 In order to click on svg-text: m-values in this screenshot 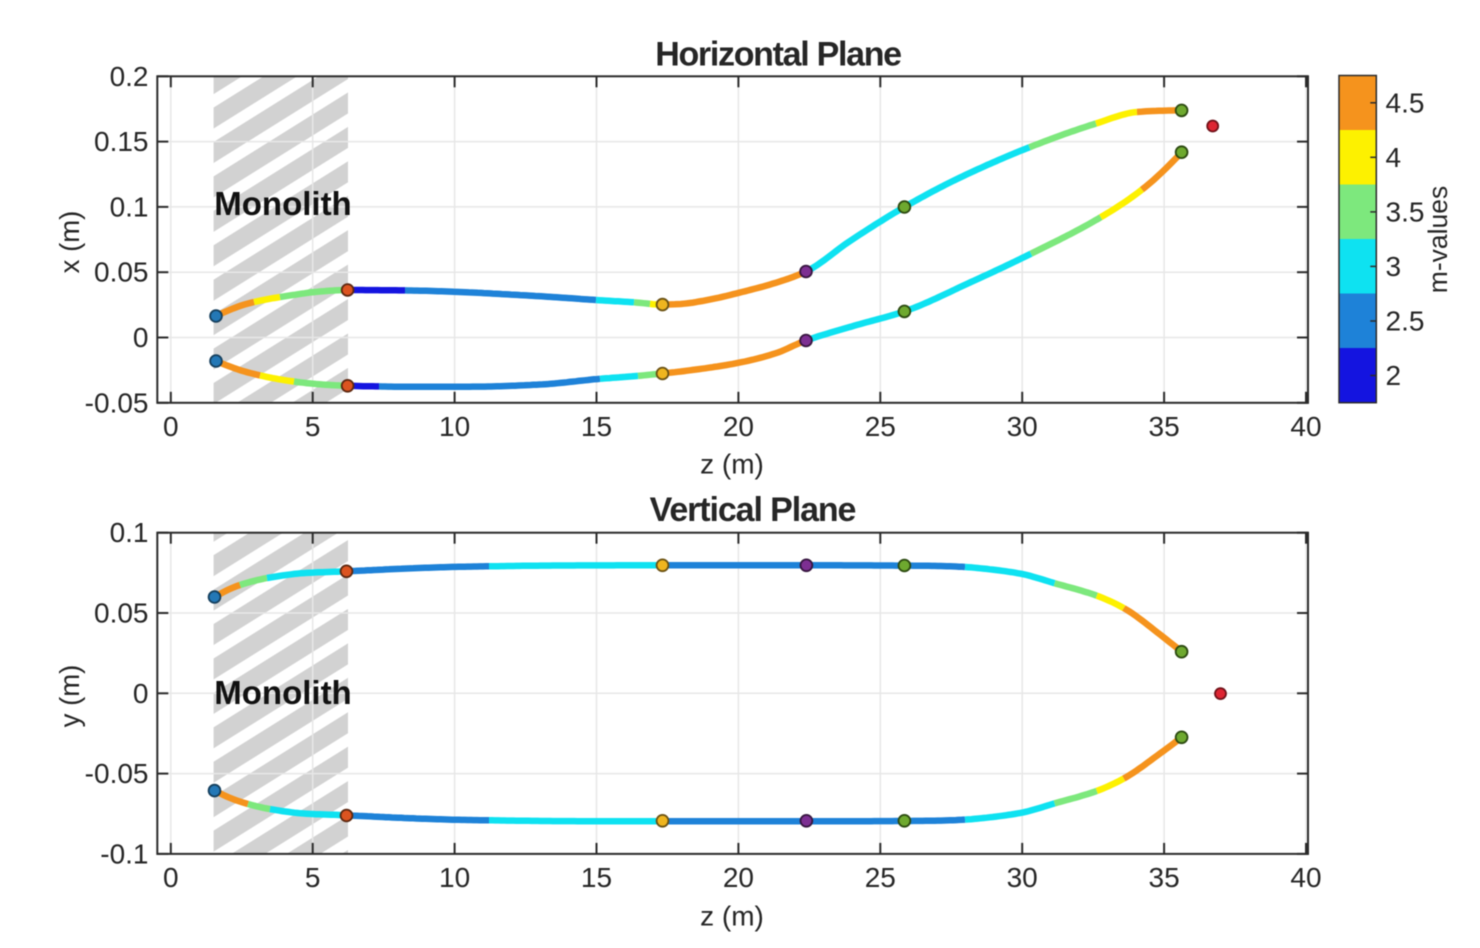, I will do `click(1438, 240)`.